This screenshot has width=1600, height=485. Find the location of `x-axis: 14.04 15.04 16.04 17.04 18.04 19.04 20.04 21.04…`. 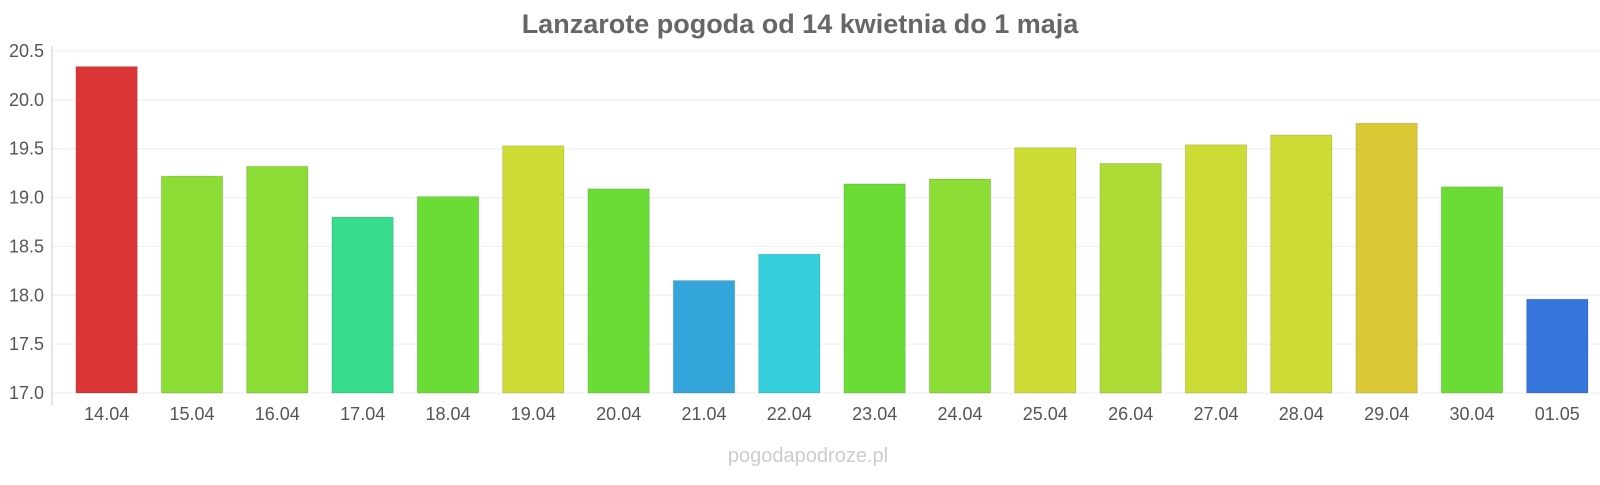

x-axis: 14.04 15.04 16.04 17.04 18.04 19.04 20.04 21.04… is located at coordinates (832, 414).